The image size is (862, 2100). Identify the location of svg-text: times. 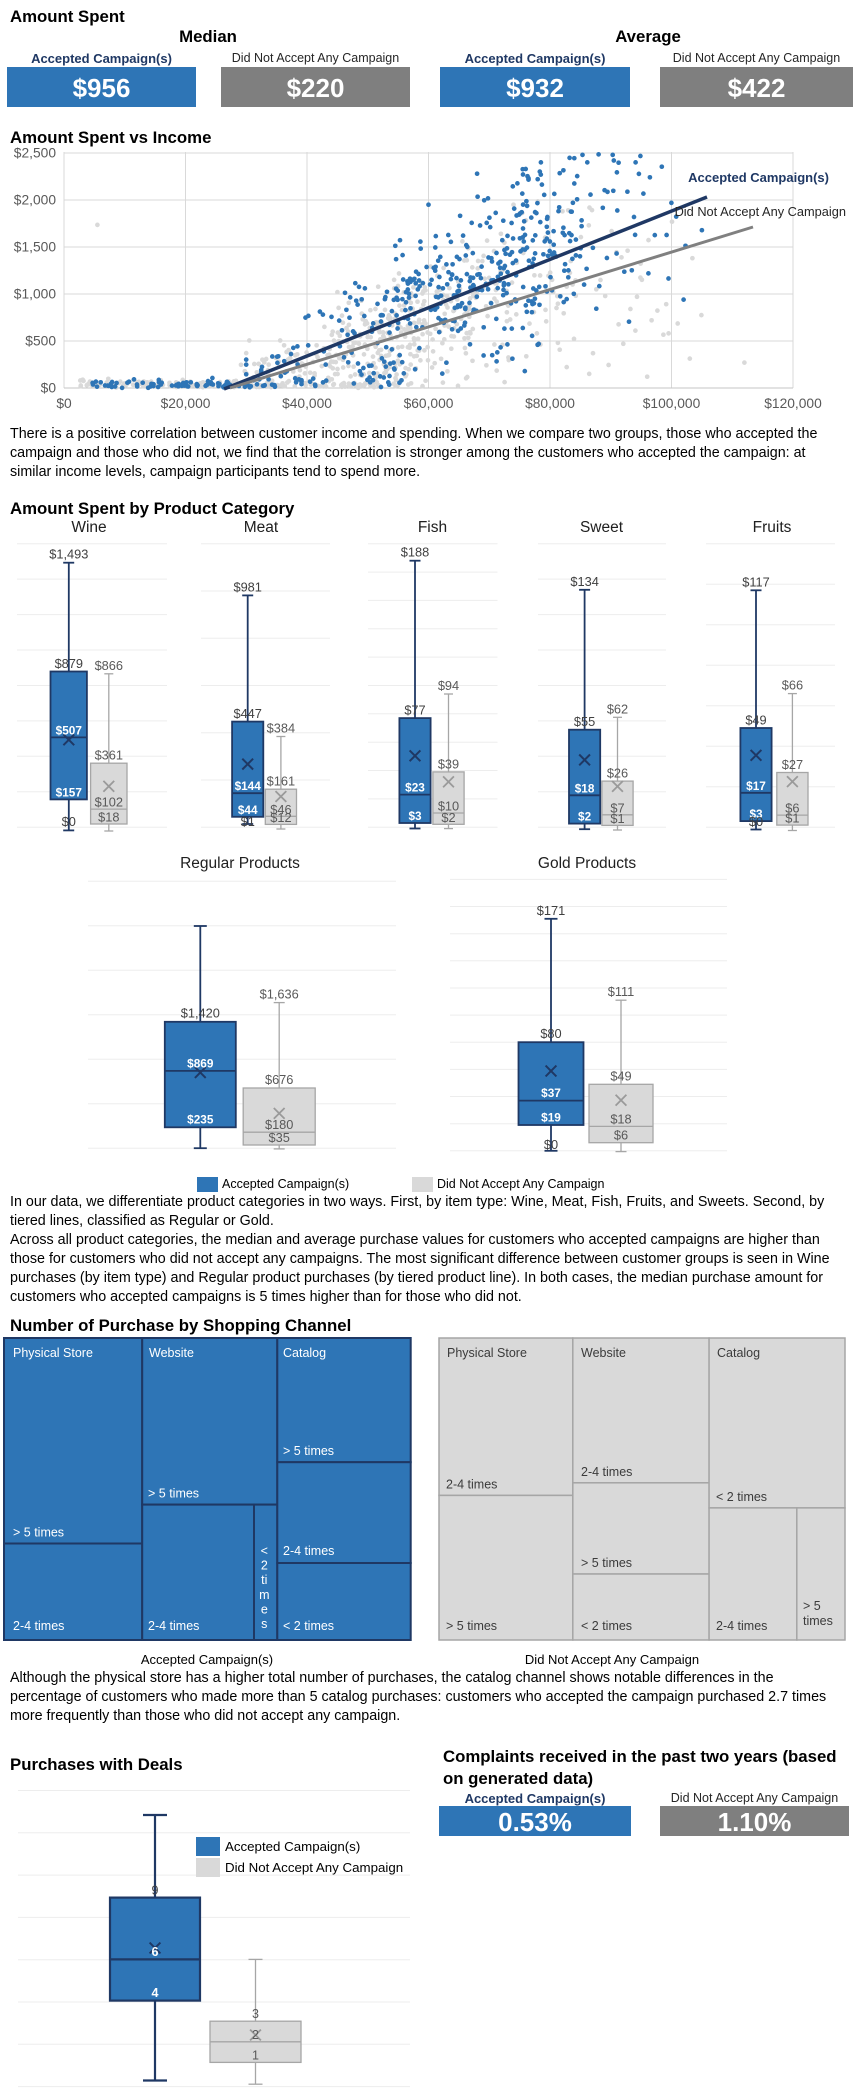
(818, 1621).